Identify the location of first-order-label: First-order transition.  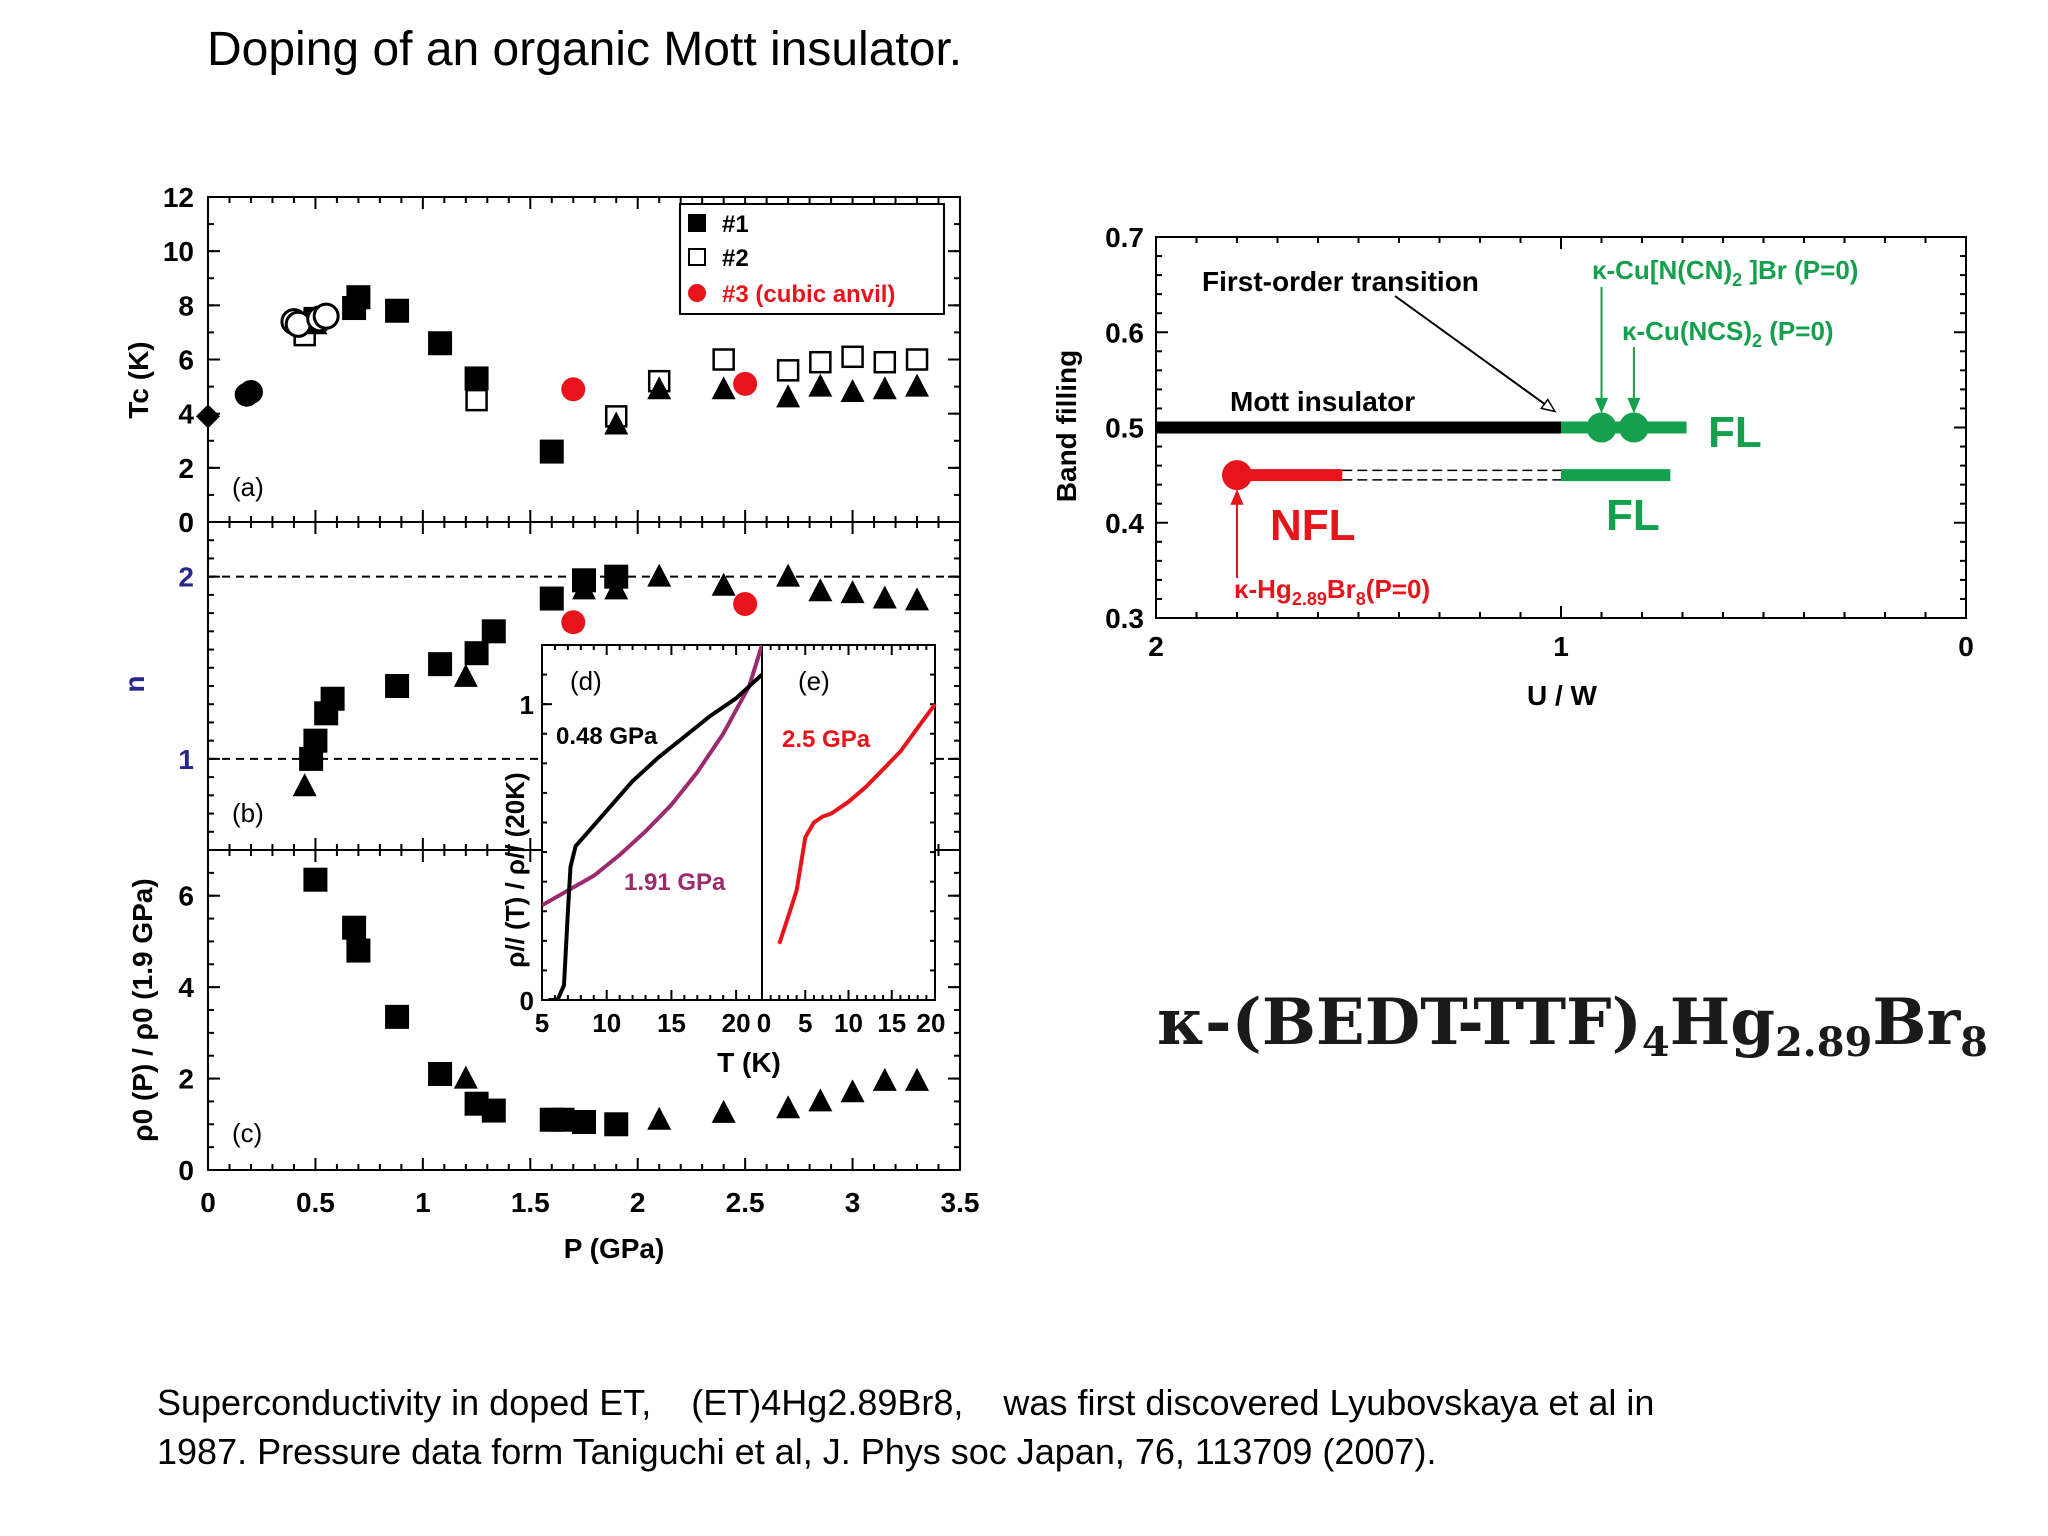
(1340, 281).